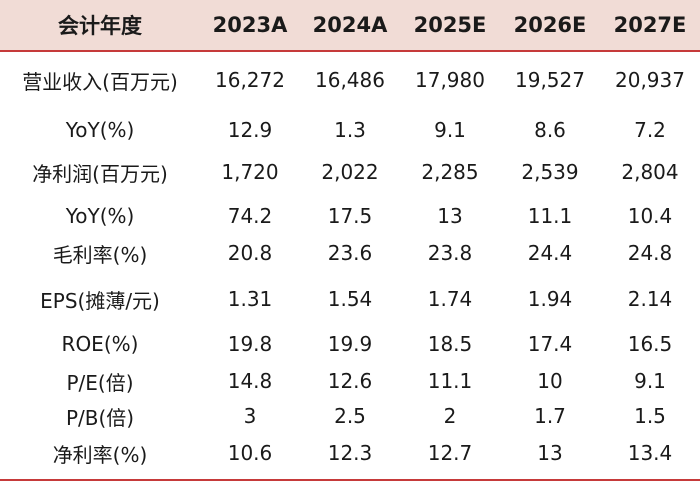 The image size is (700, 482). Describe the element at coordinates (250, 25) in the screenshot. I see `header-2023a: 2023A` at that location.